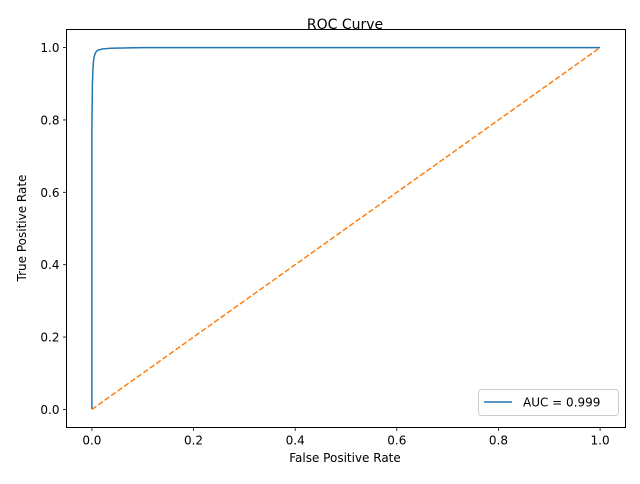  Describe the element at coordinates (396, 441) in the screenshot. I see `x-tick-label: 0.6` at that location.